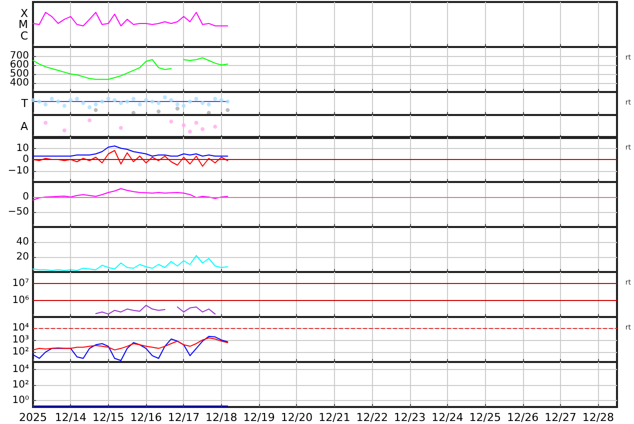  What do you see at coordinates (18, 170) in the screenshot?
I see `y-tick-label: −10` at bounding box center [18, 170].